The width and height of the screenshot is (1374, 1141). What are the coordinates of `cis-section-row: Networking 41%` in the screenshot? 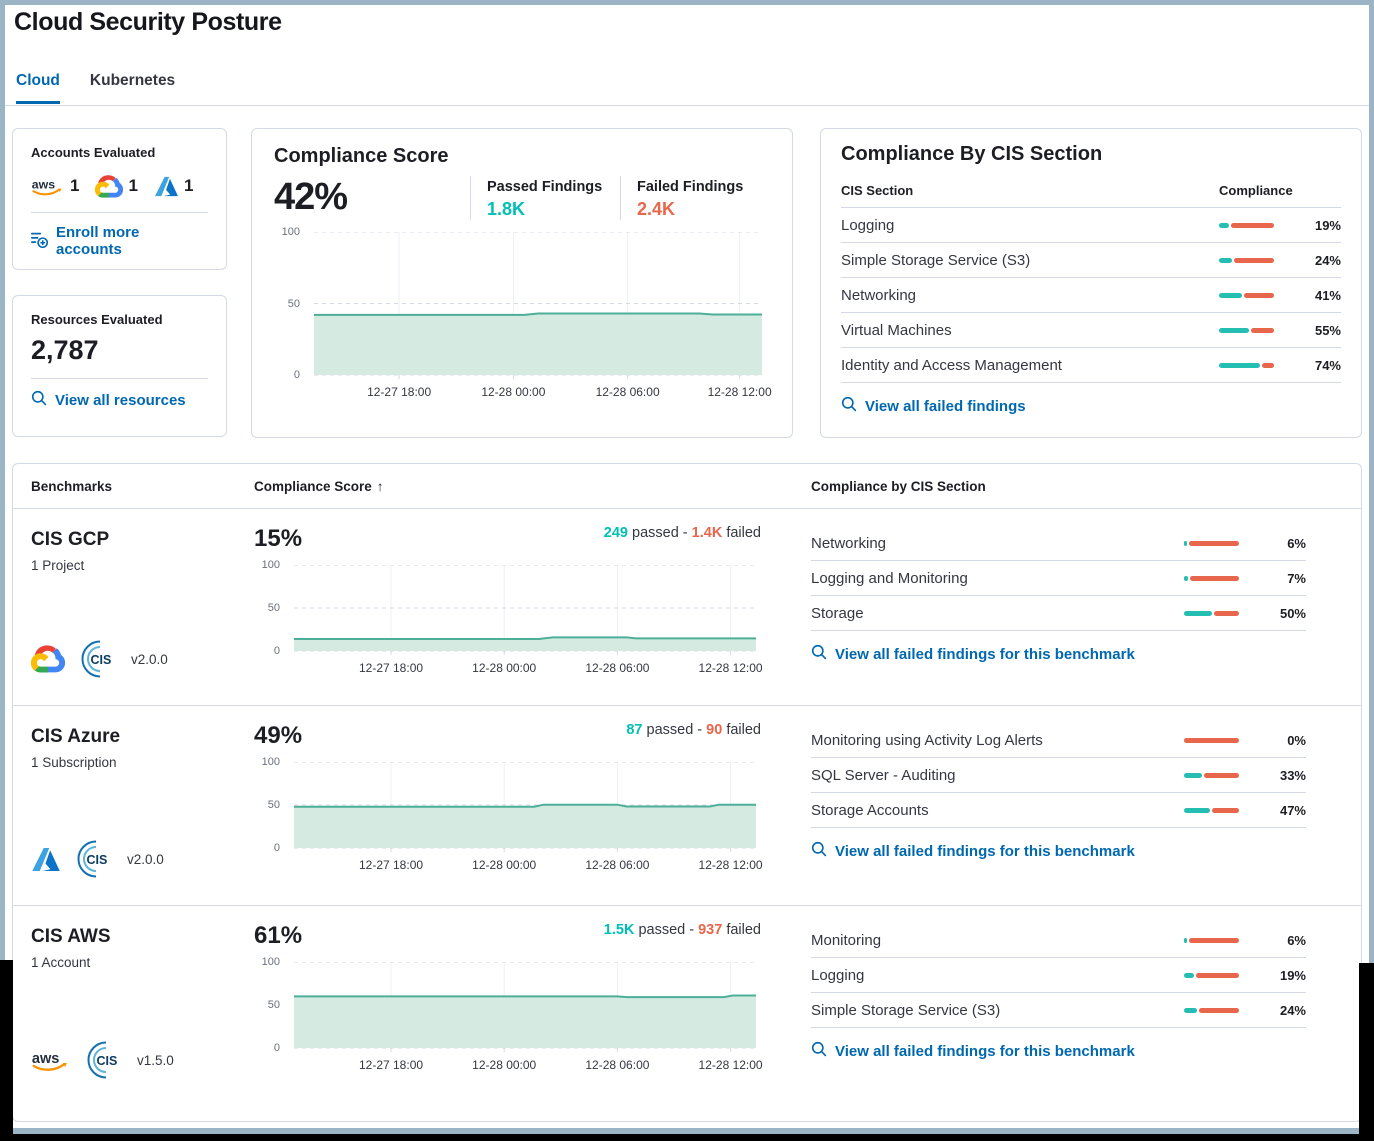 It's located at (1091, 295).